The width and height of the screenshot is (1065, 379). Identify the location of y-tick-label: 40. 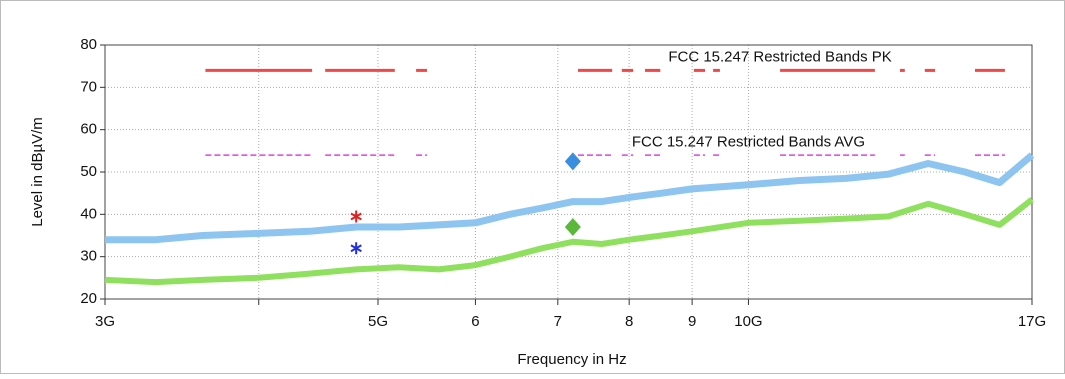
(88, 213).